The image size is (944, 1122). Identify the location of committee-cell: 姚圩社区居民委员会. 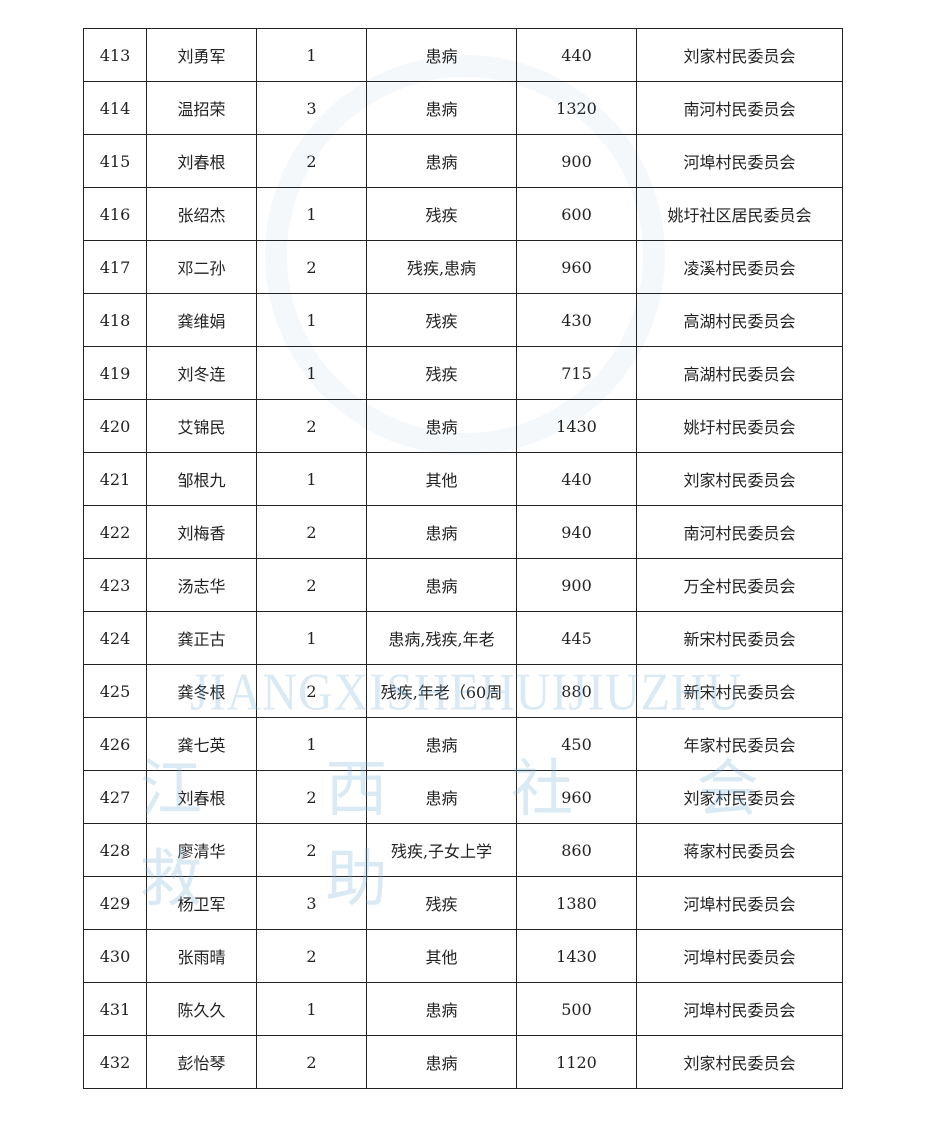
(739, 214).